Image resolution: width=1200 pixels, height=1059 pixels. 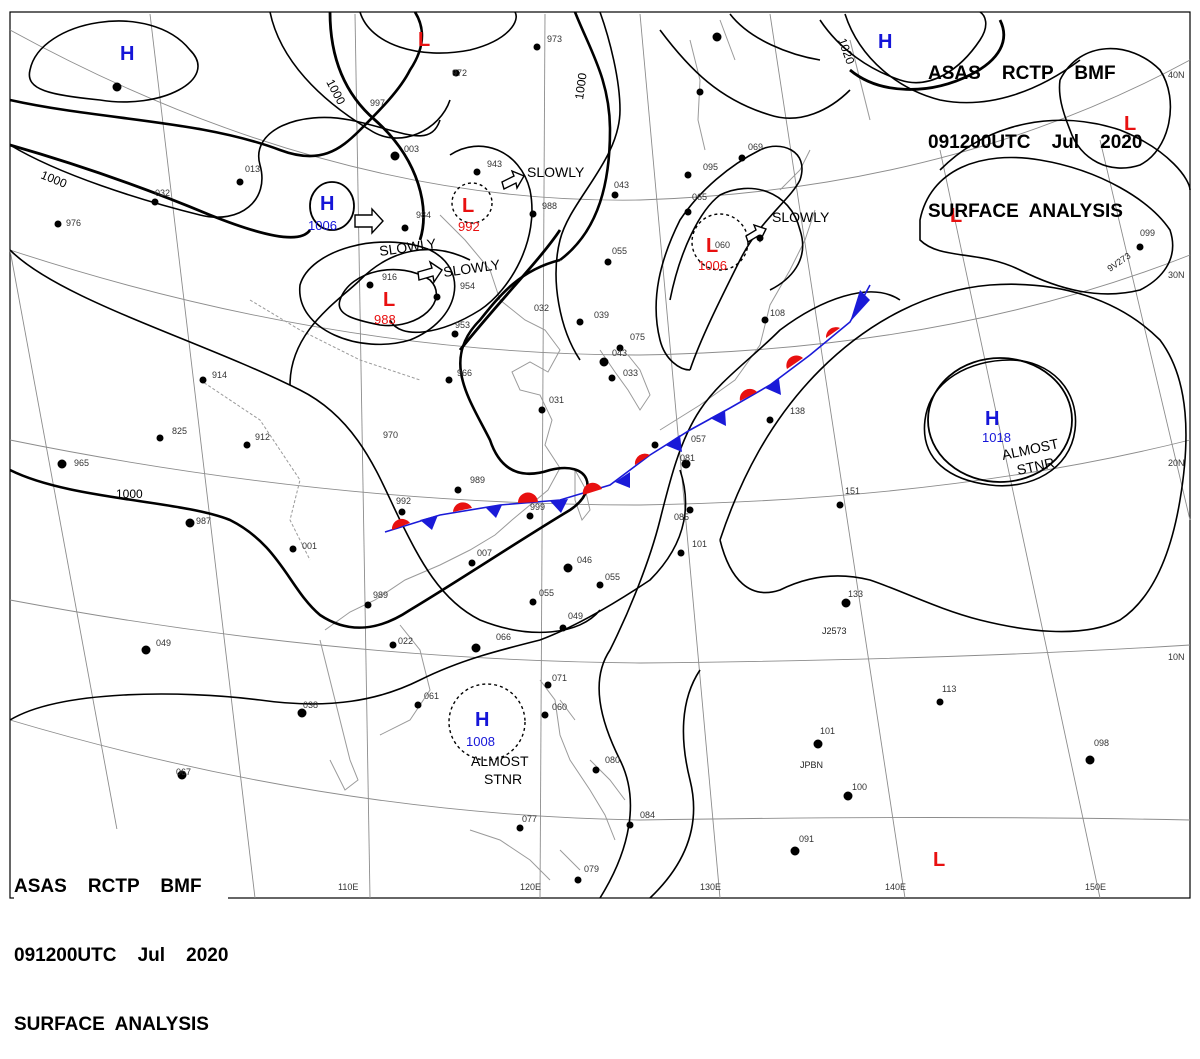 I want to click on coast-china, so click(x=442, y=422).